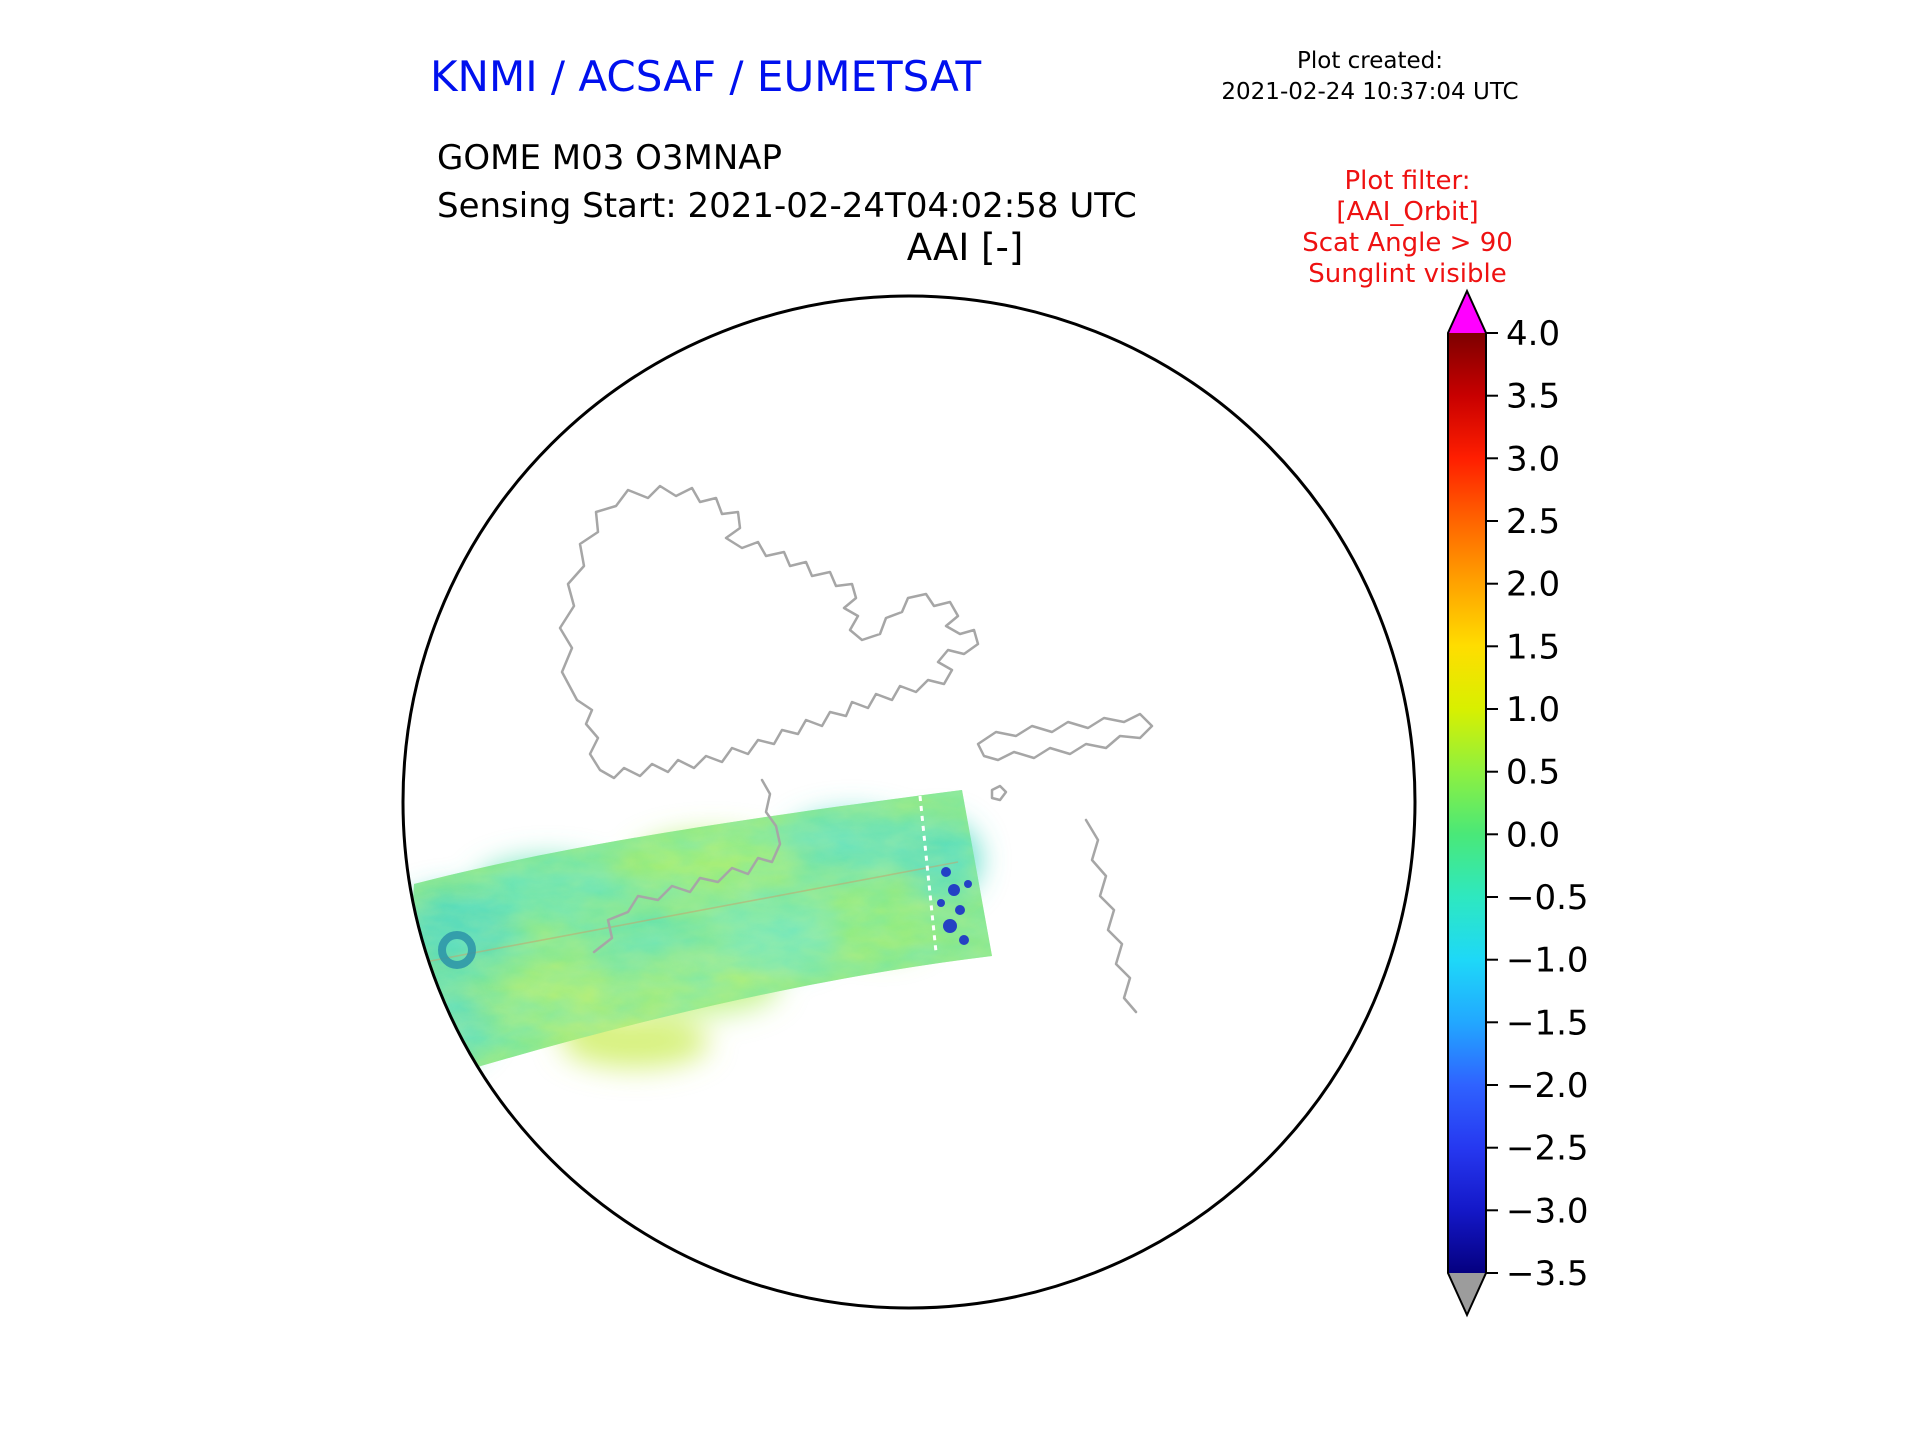  Describe the element at coordinates (1533, 647) in the screenshot. I see `colorbar-tick-label: 1.5` at that location.